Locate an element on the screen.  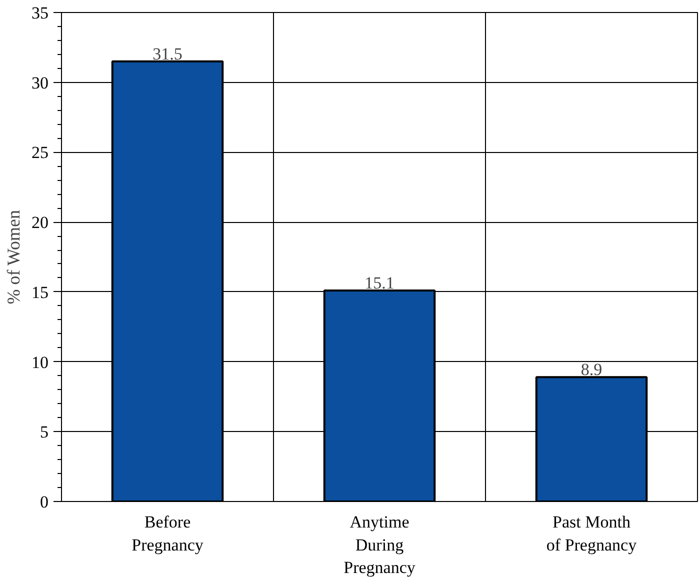
y-tick-label: 35 is located at coordinates (40, 13).